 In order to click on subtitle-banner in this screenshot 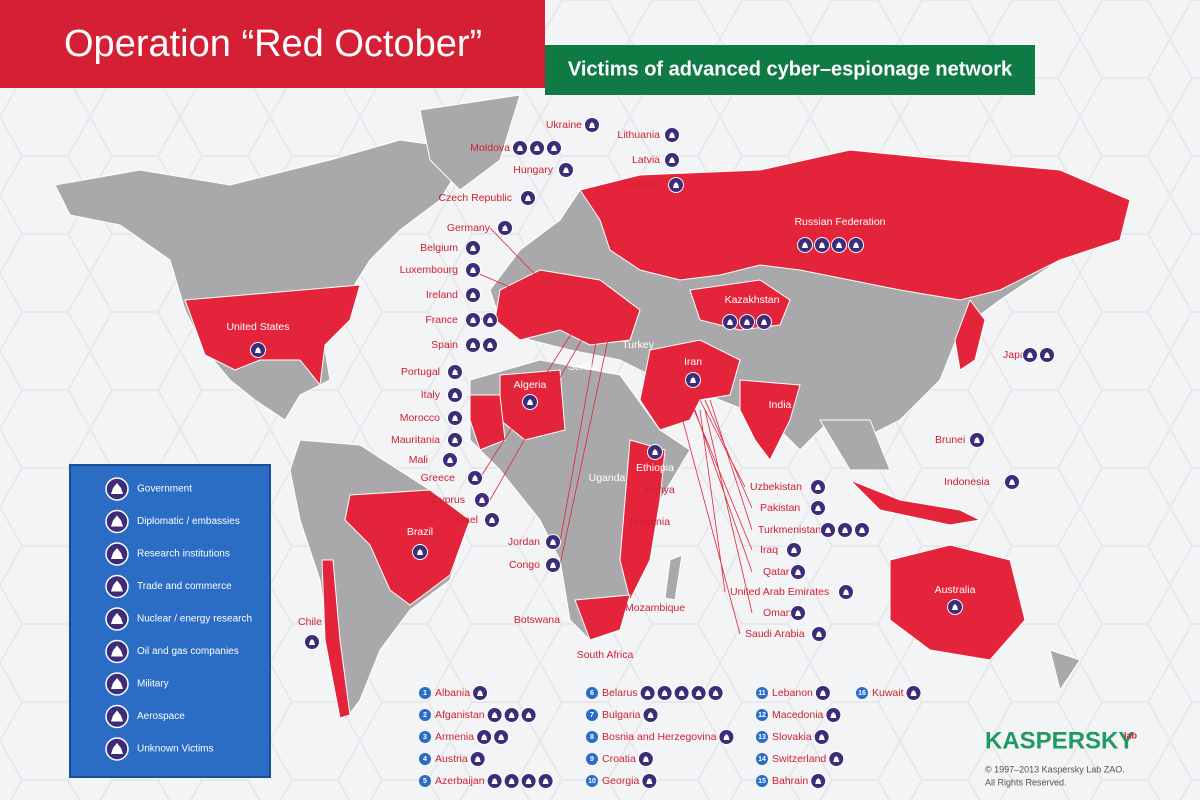, I will do `click(790, 70)`.